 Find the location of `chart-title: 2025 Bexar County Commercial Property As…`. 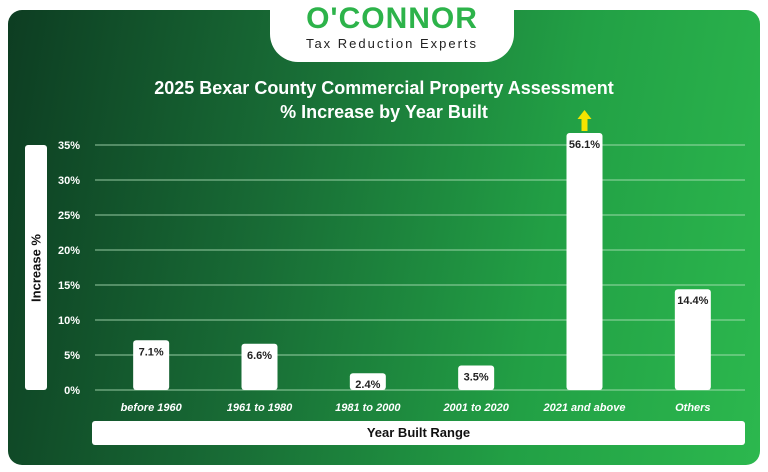

chart-title: 2025 Bexar County Commercial Property As… is located at coordinates (384, 88).